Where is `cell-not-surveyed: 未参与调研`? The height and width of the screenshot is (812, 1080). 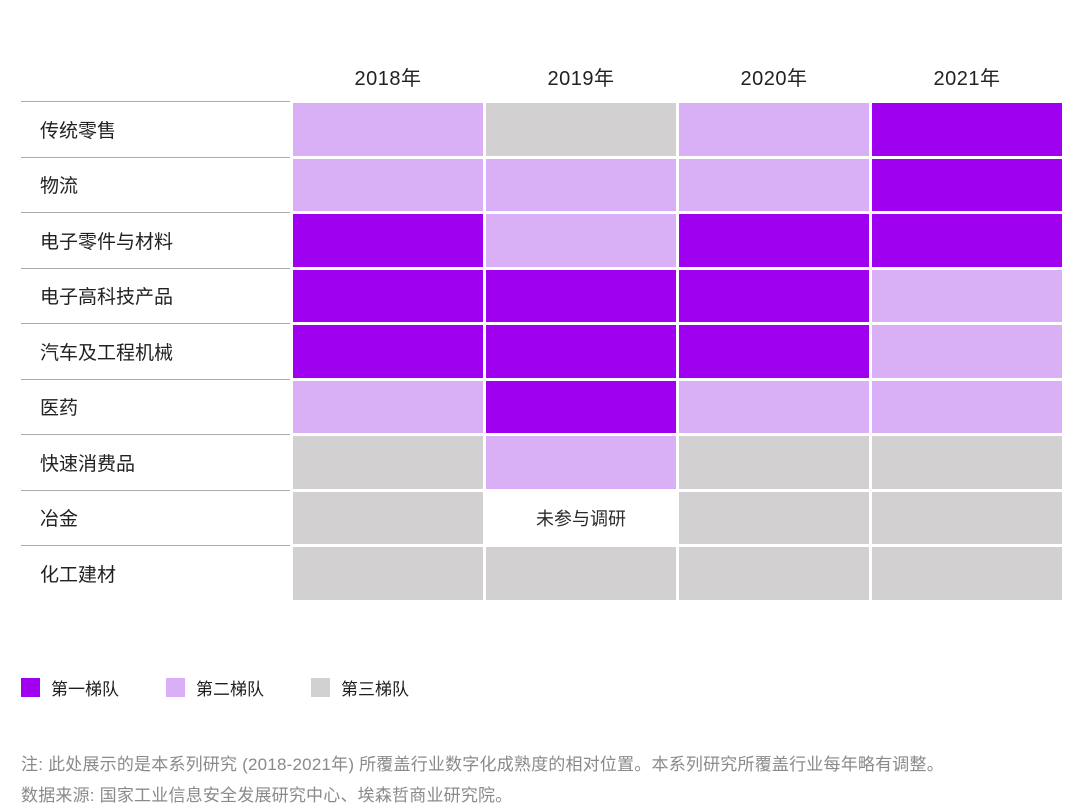 cell-not-surveyed: 未参与调研 is located at coordinates (581, 517).